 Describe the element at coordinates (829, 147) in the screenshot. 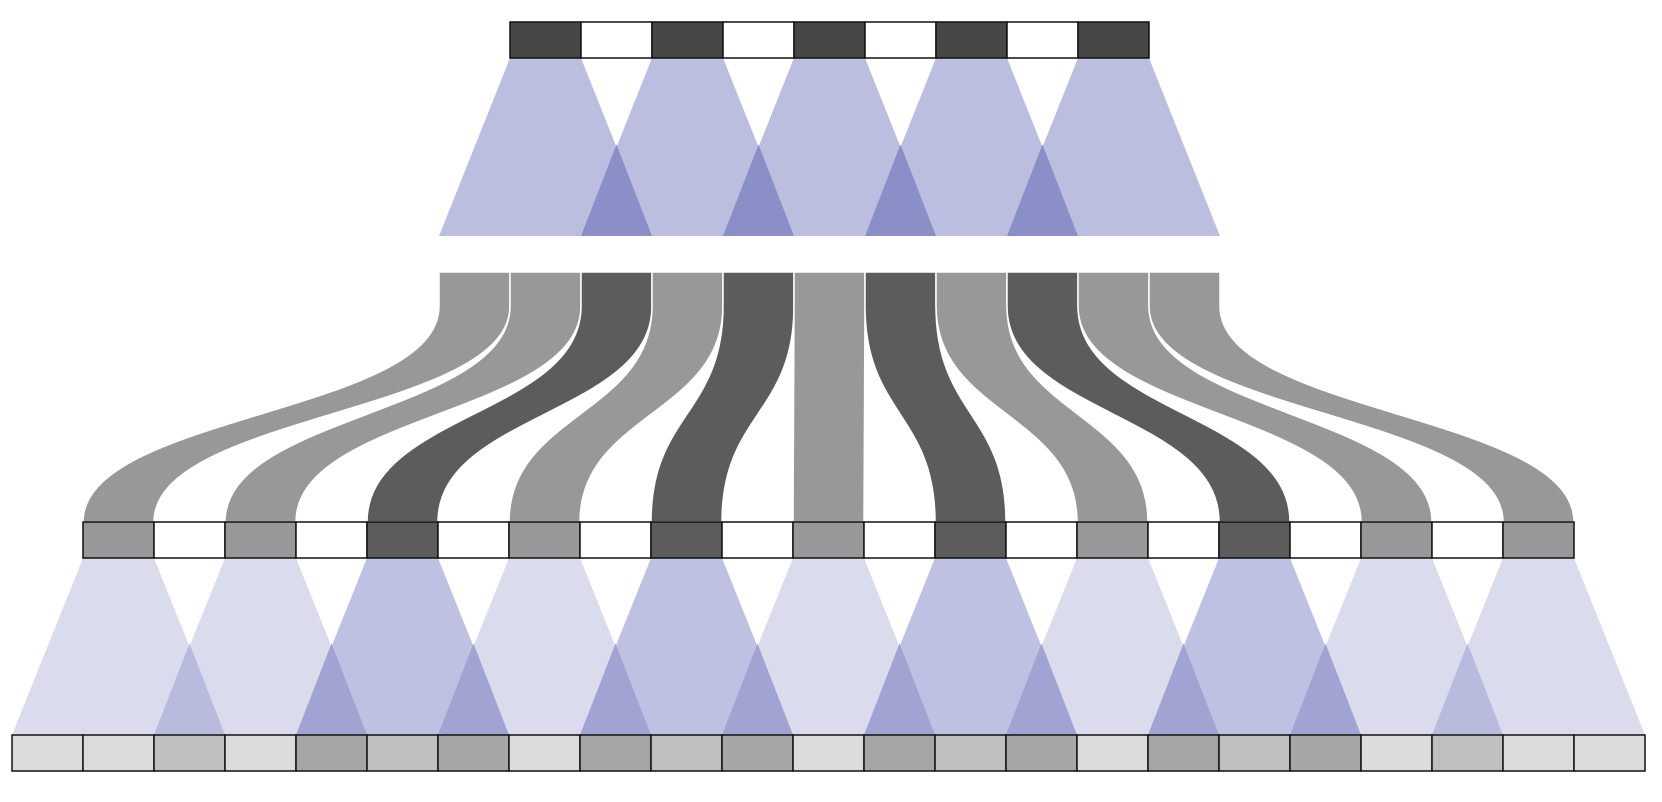

I see `upper-kernel-layer` at that location.